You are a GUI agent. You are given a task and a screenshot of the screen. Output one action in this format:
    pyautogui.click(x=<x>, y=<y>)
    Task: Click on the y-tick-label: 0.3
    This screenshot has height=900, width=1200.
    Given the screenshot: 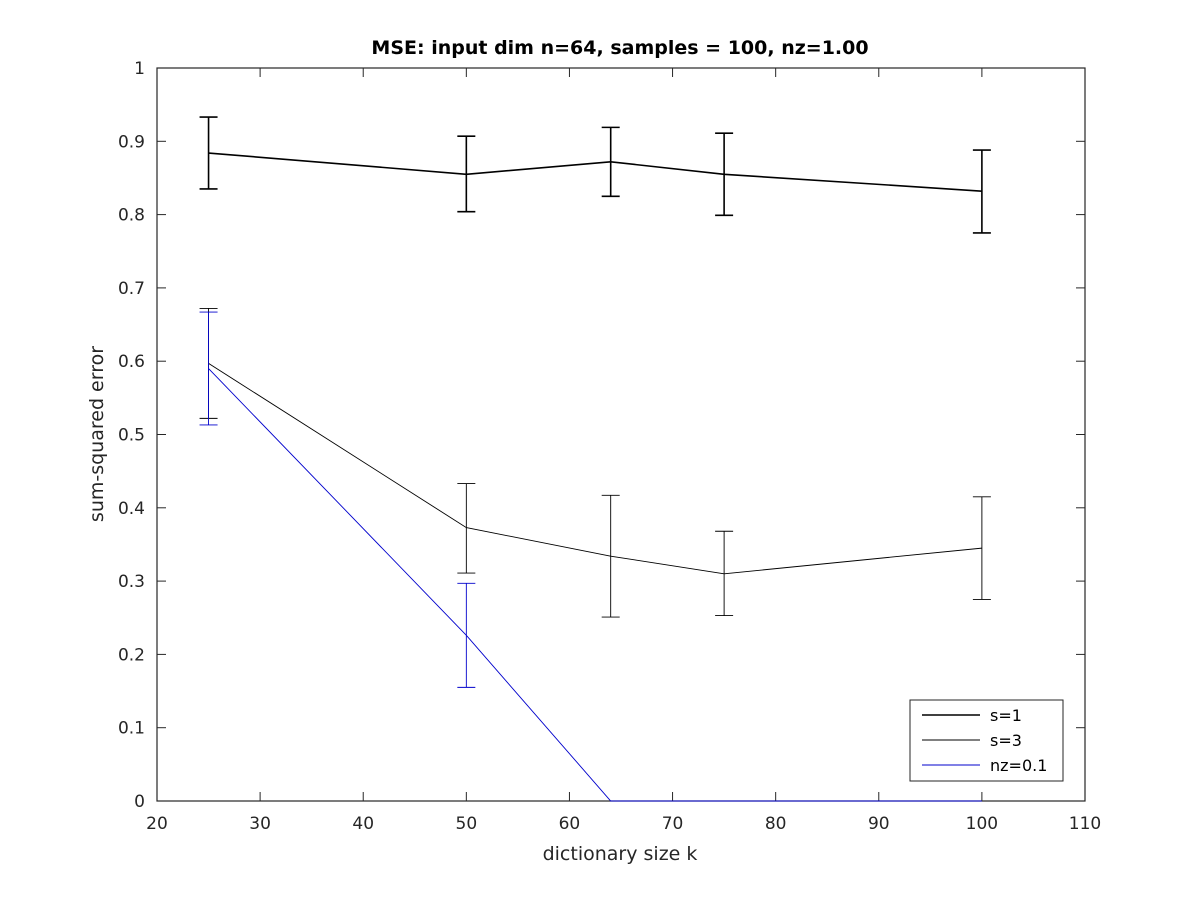 What is the action you would take?
    pyautogui.click(x=131, y=582)
    